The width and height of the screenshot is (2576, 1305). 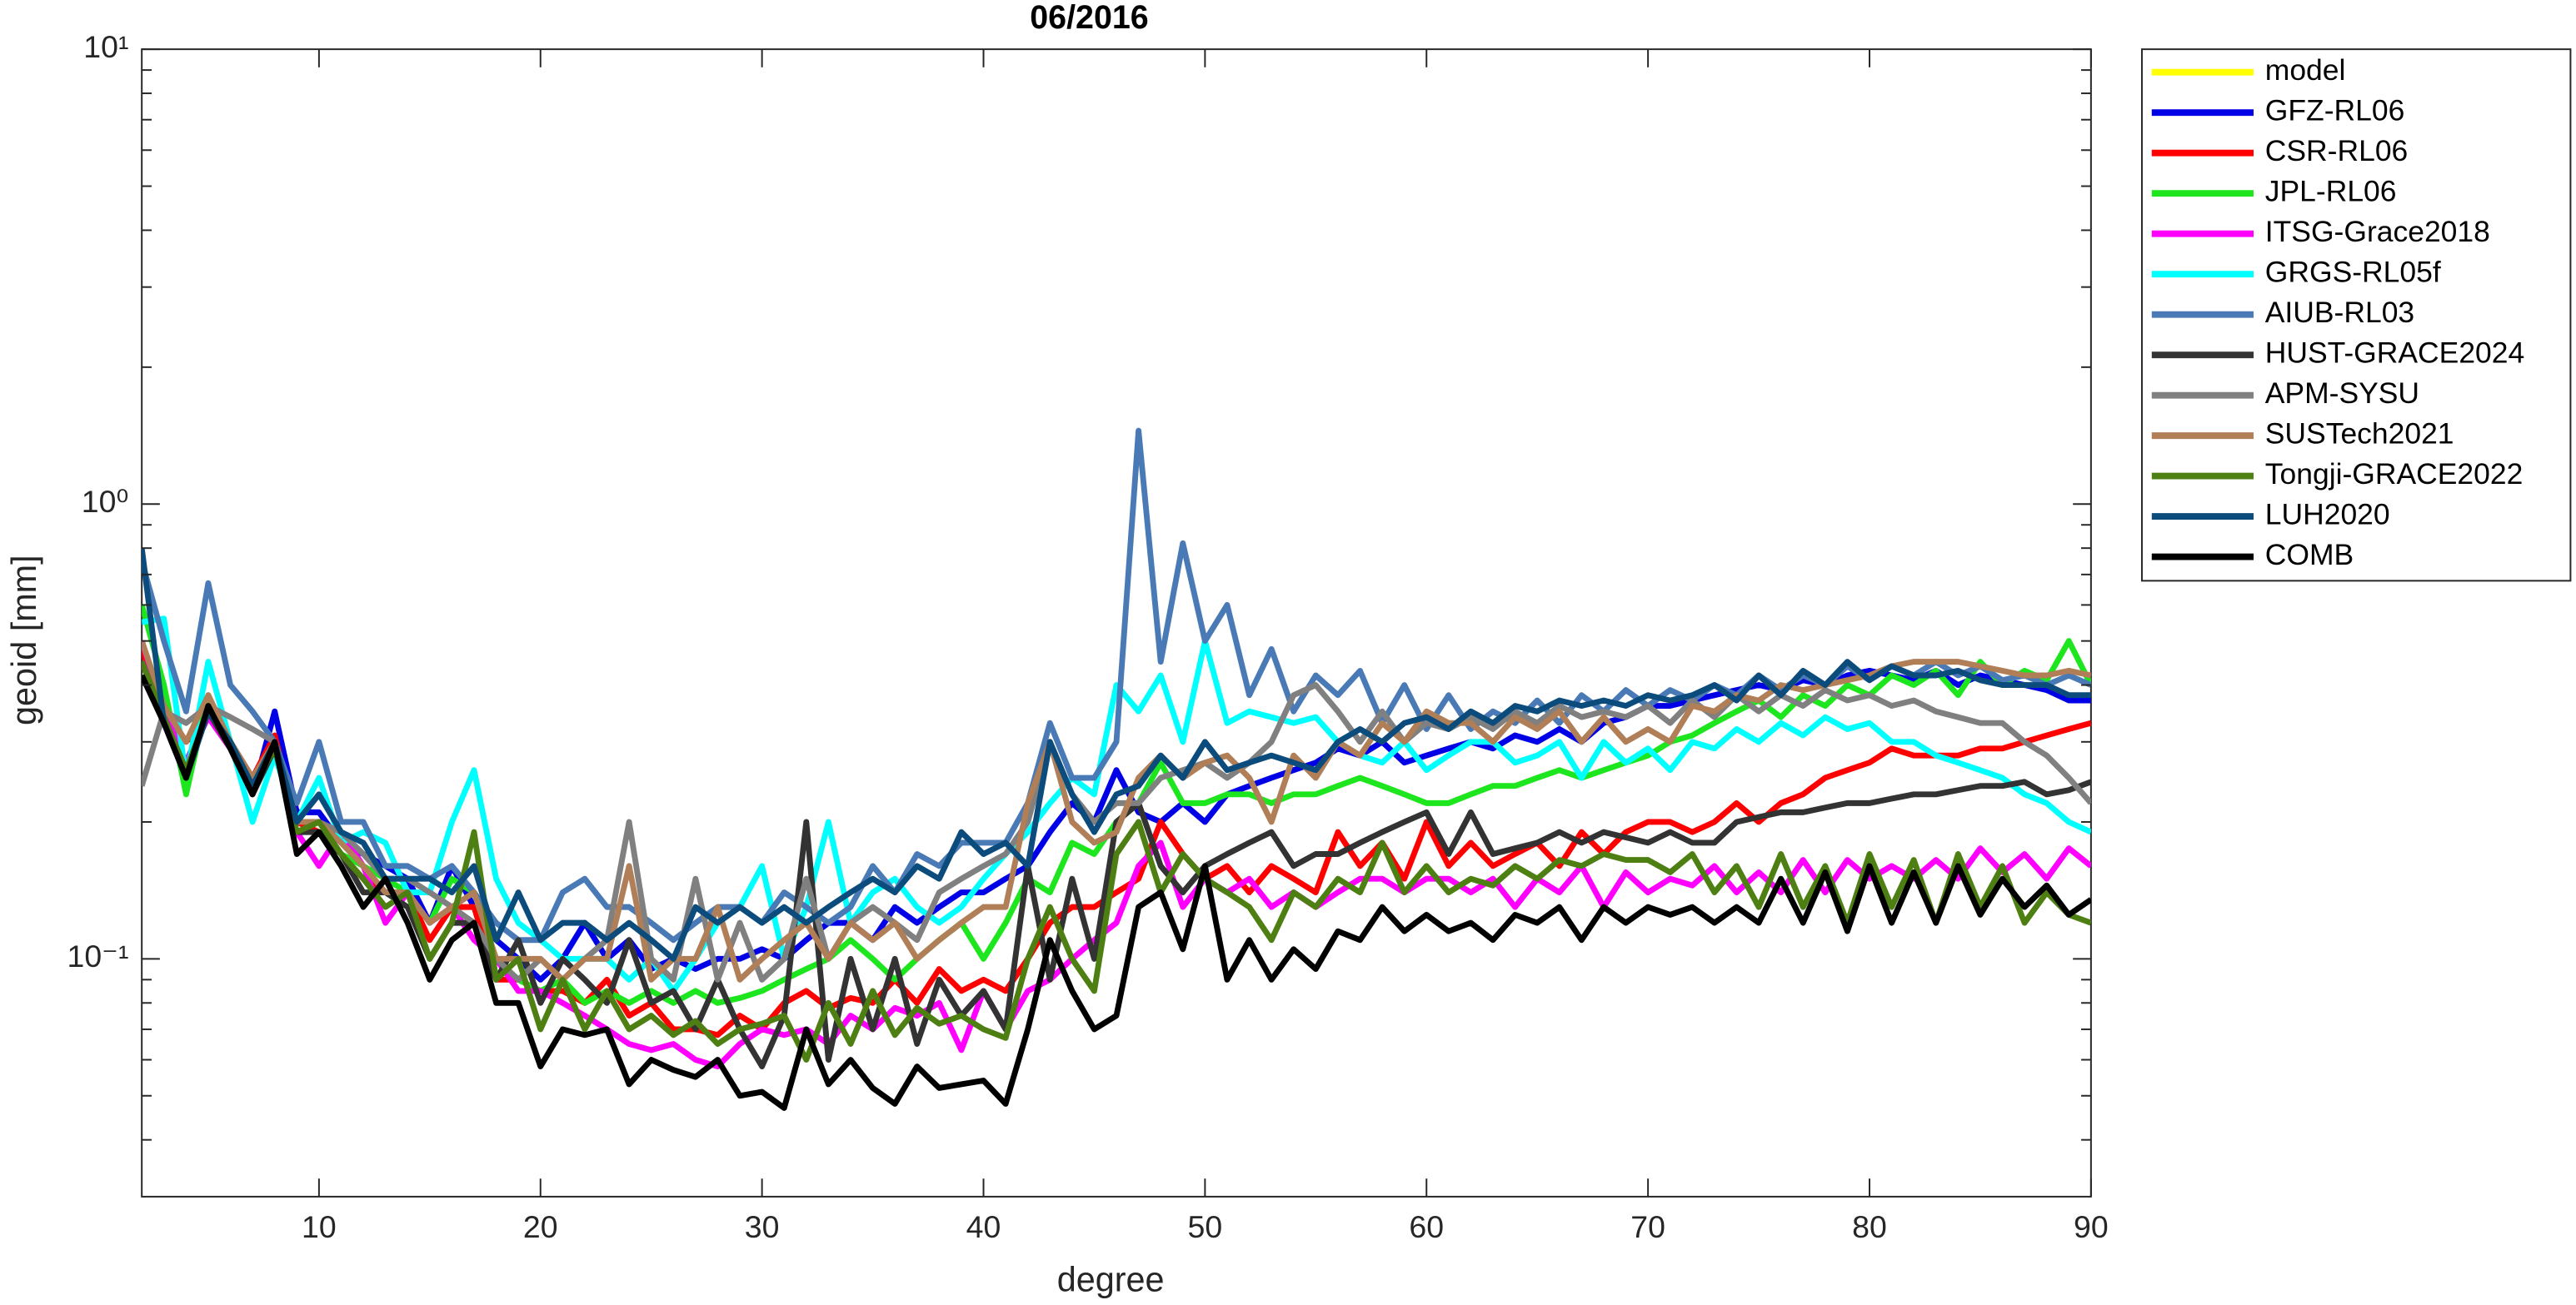 I want to click on x-tick-label: 60, so click(x=1426, y=1226).